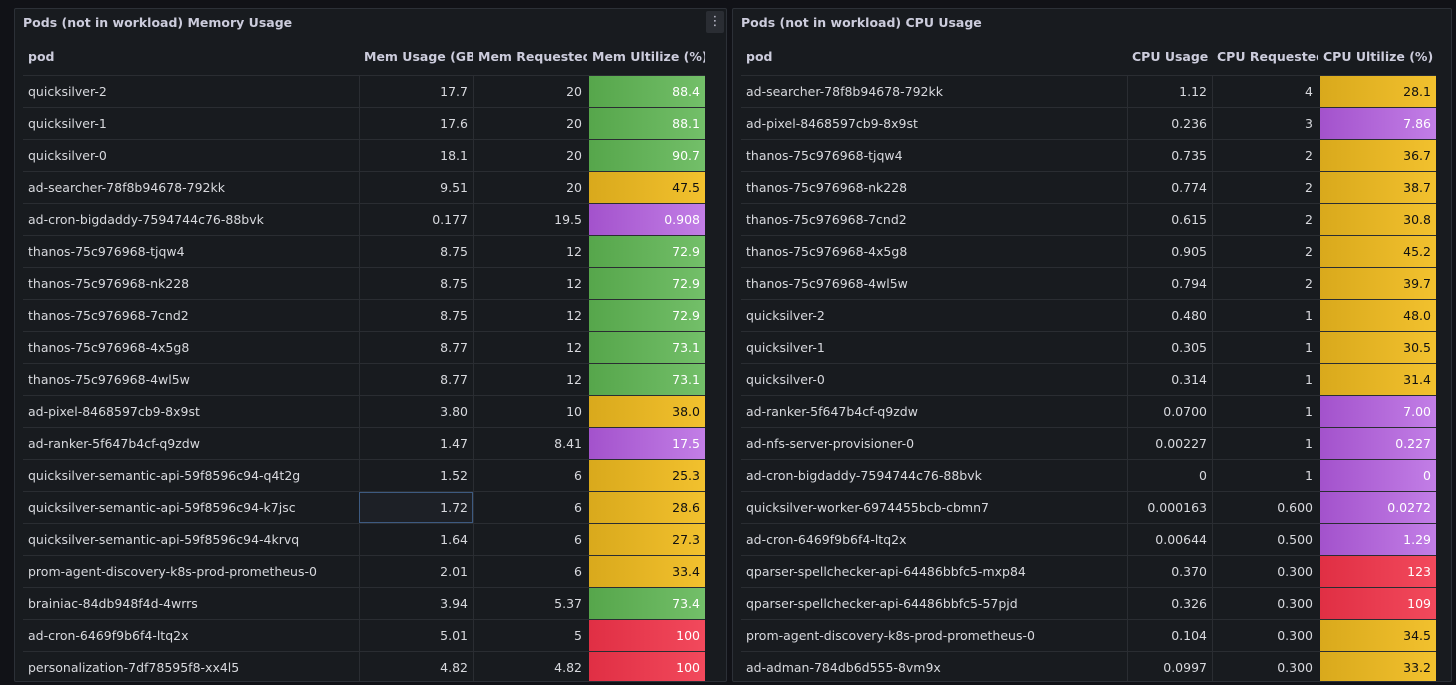 Image resolution: width=1456 pixels, height=685 pixels. Describe the element at coordinates (1088, 443) in the screenshot. I see `table-row: ad-nfs-server-provisioner-0 0.00227 1 0.227` at that location.